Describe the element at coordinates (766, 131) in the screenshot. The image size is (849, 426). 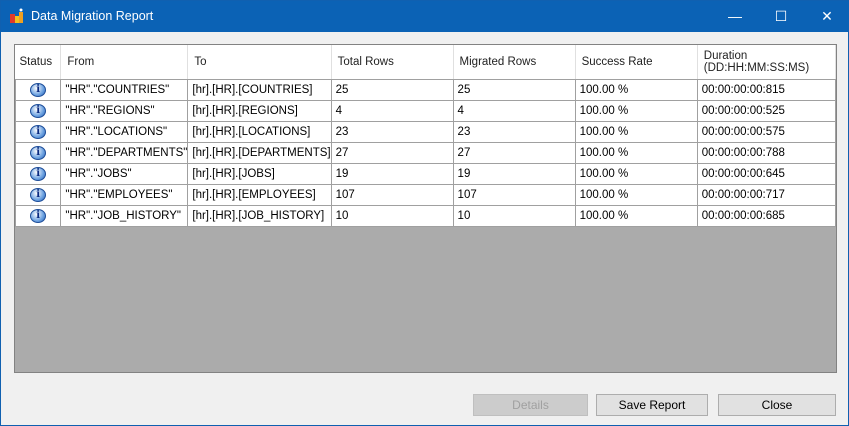
I see `duration-cell: 00:00:00:00:575` at that location.